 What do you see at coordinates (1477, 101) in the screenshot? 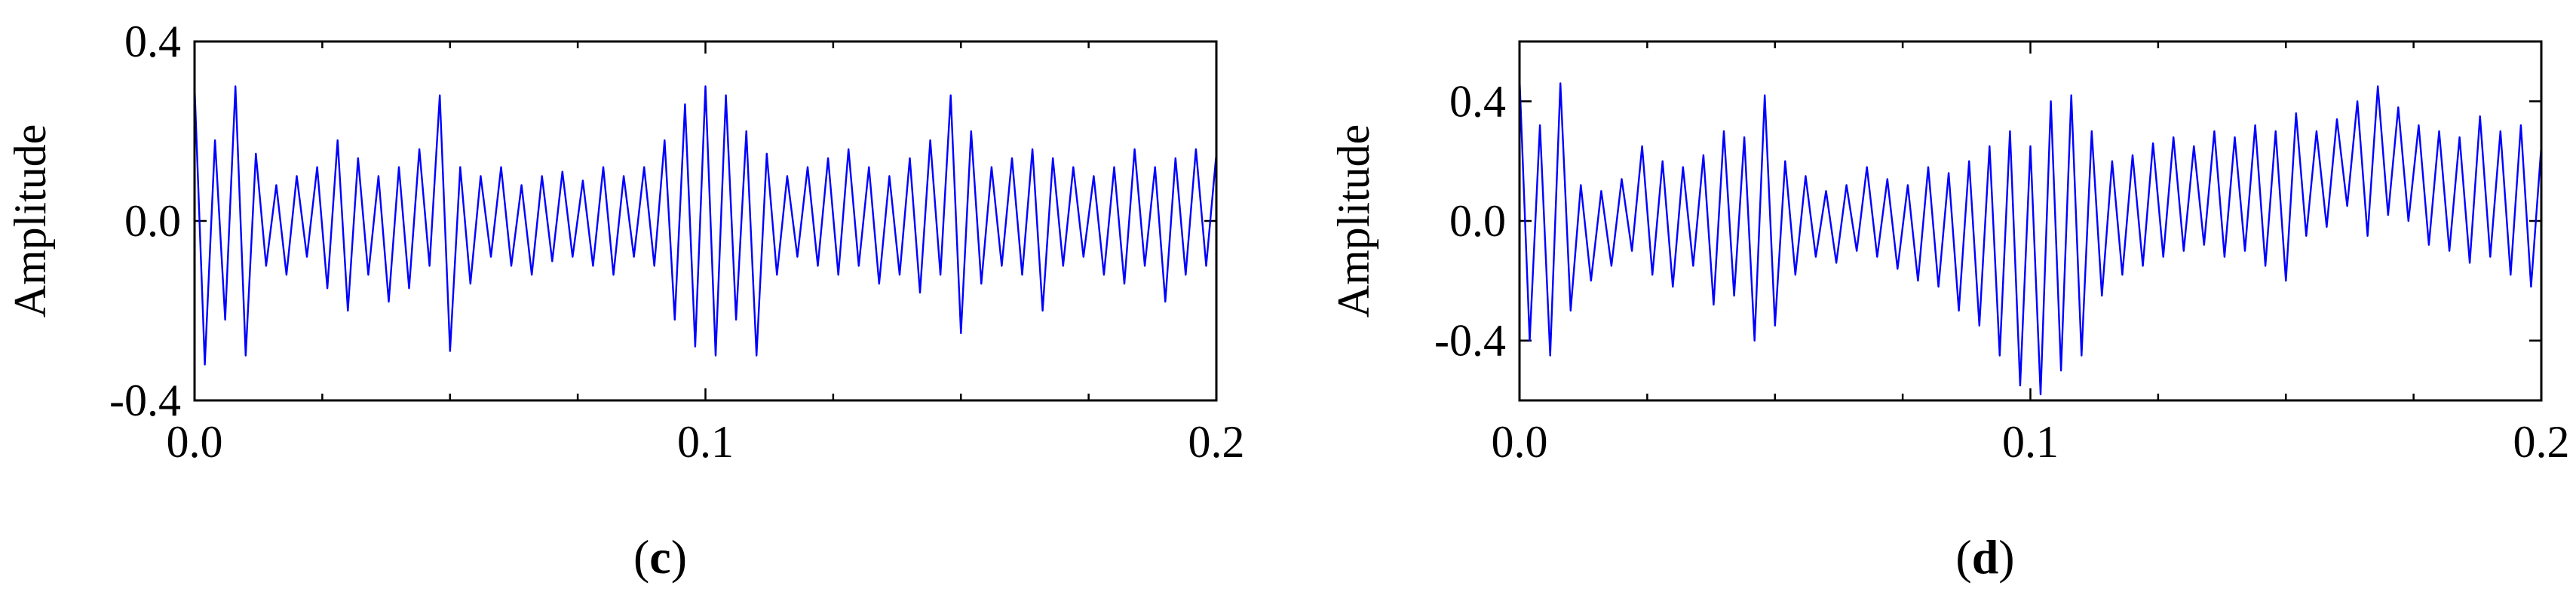
I see `panel-d-y-tick-label: 0.4` at bounding box center [1477, 101].